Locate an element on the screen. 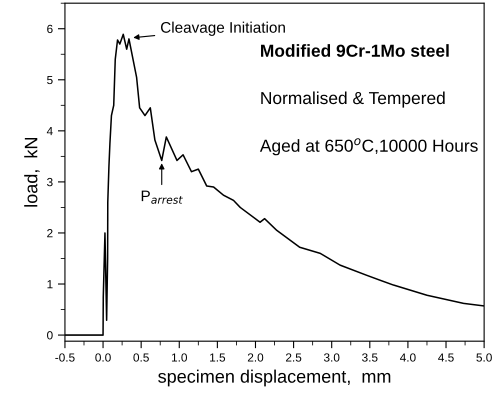 The height and width of the screenshot is (400, 492). y-tick-label: 5 is located at coordinates (50, 80).